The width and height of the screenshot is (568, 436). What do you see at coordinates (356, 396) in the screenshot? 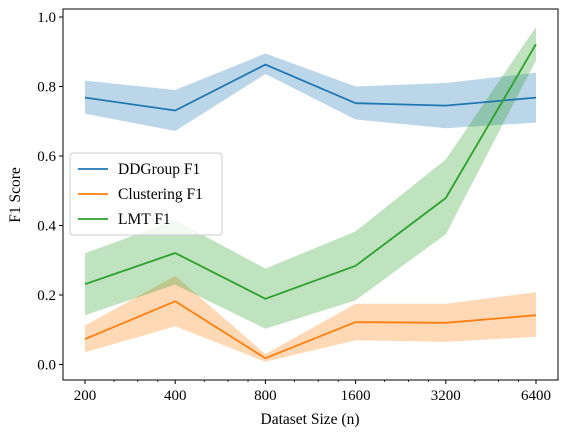
I see `x-tick-label: 1600` at bounding box center [356, 396].